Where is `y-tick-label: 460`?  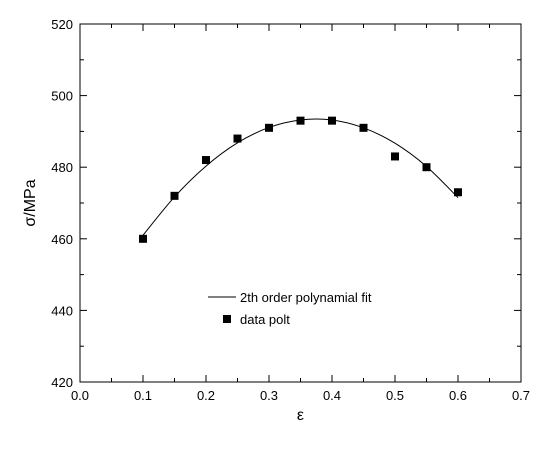 y-tick-label: 460 is located at coordinates (62, 239).